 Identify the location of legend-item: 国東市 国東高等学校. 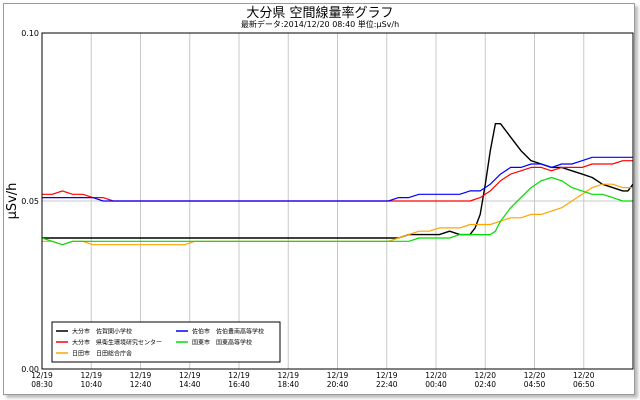
(214, 343).